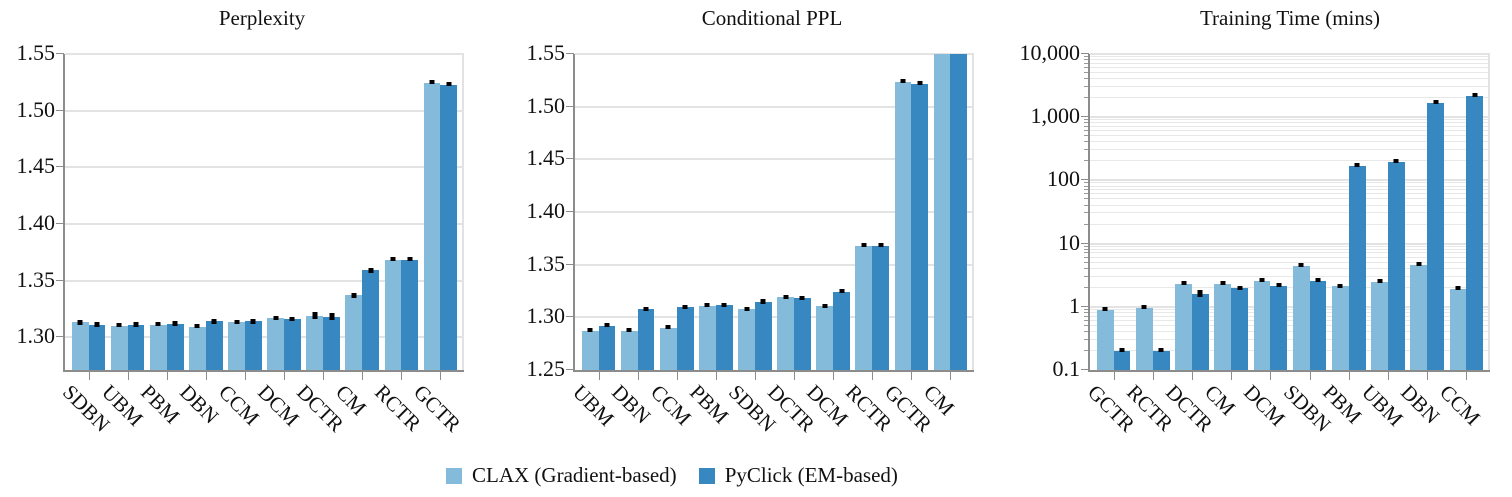  Describe the element at coordinates (546, 263) in the screenshot. I see `y-tick-label: 1.35` at that location.